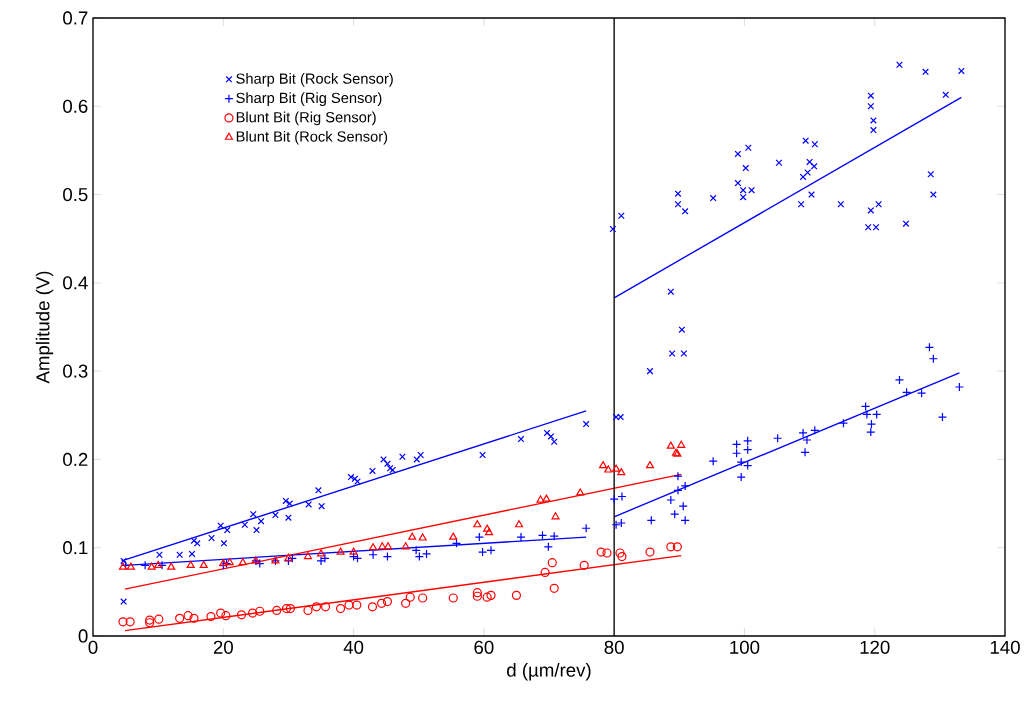  Describe the element at coordinates (484, 647) in the screenshot. I see `x-tick-label: 60` at that location.